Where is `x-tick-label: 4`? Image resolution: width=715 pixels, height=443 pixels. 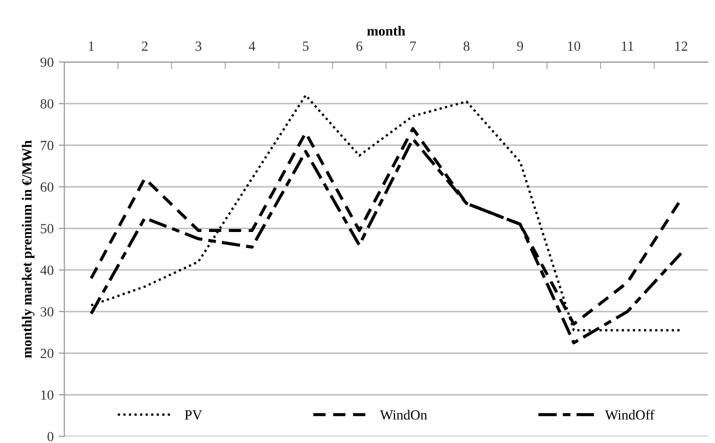
x-tick-label: 4 is located at coordinates (252, 46).